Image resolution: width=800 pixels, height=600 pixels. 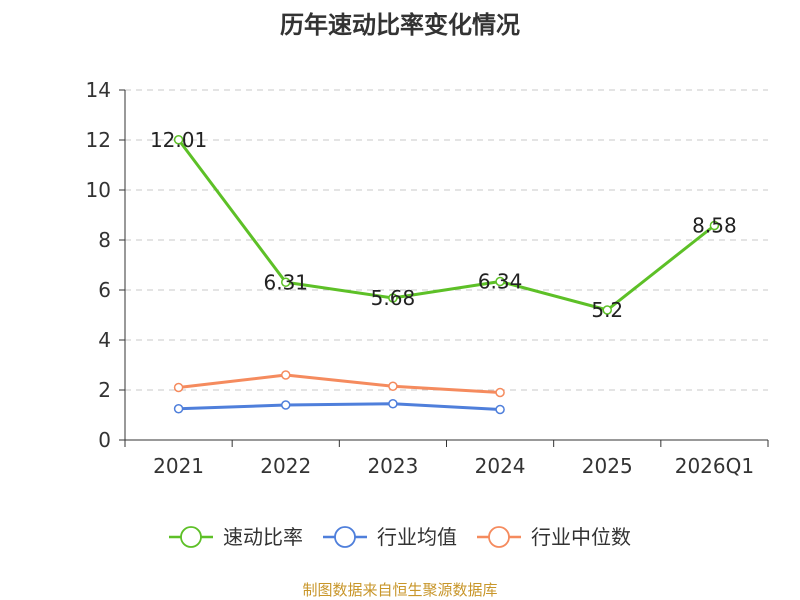 I want to click on data-label: 6.34, so click(x=500, y=282).